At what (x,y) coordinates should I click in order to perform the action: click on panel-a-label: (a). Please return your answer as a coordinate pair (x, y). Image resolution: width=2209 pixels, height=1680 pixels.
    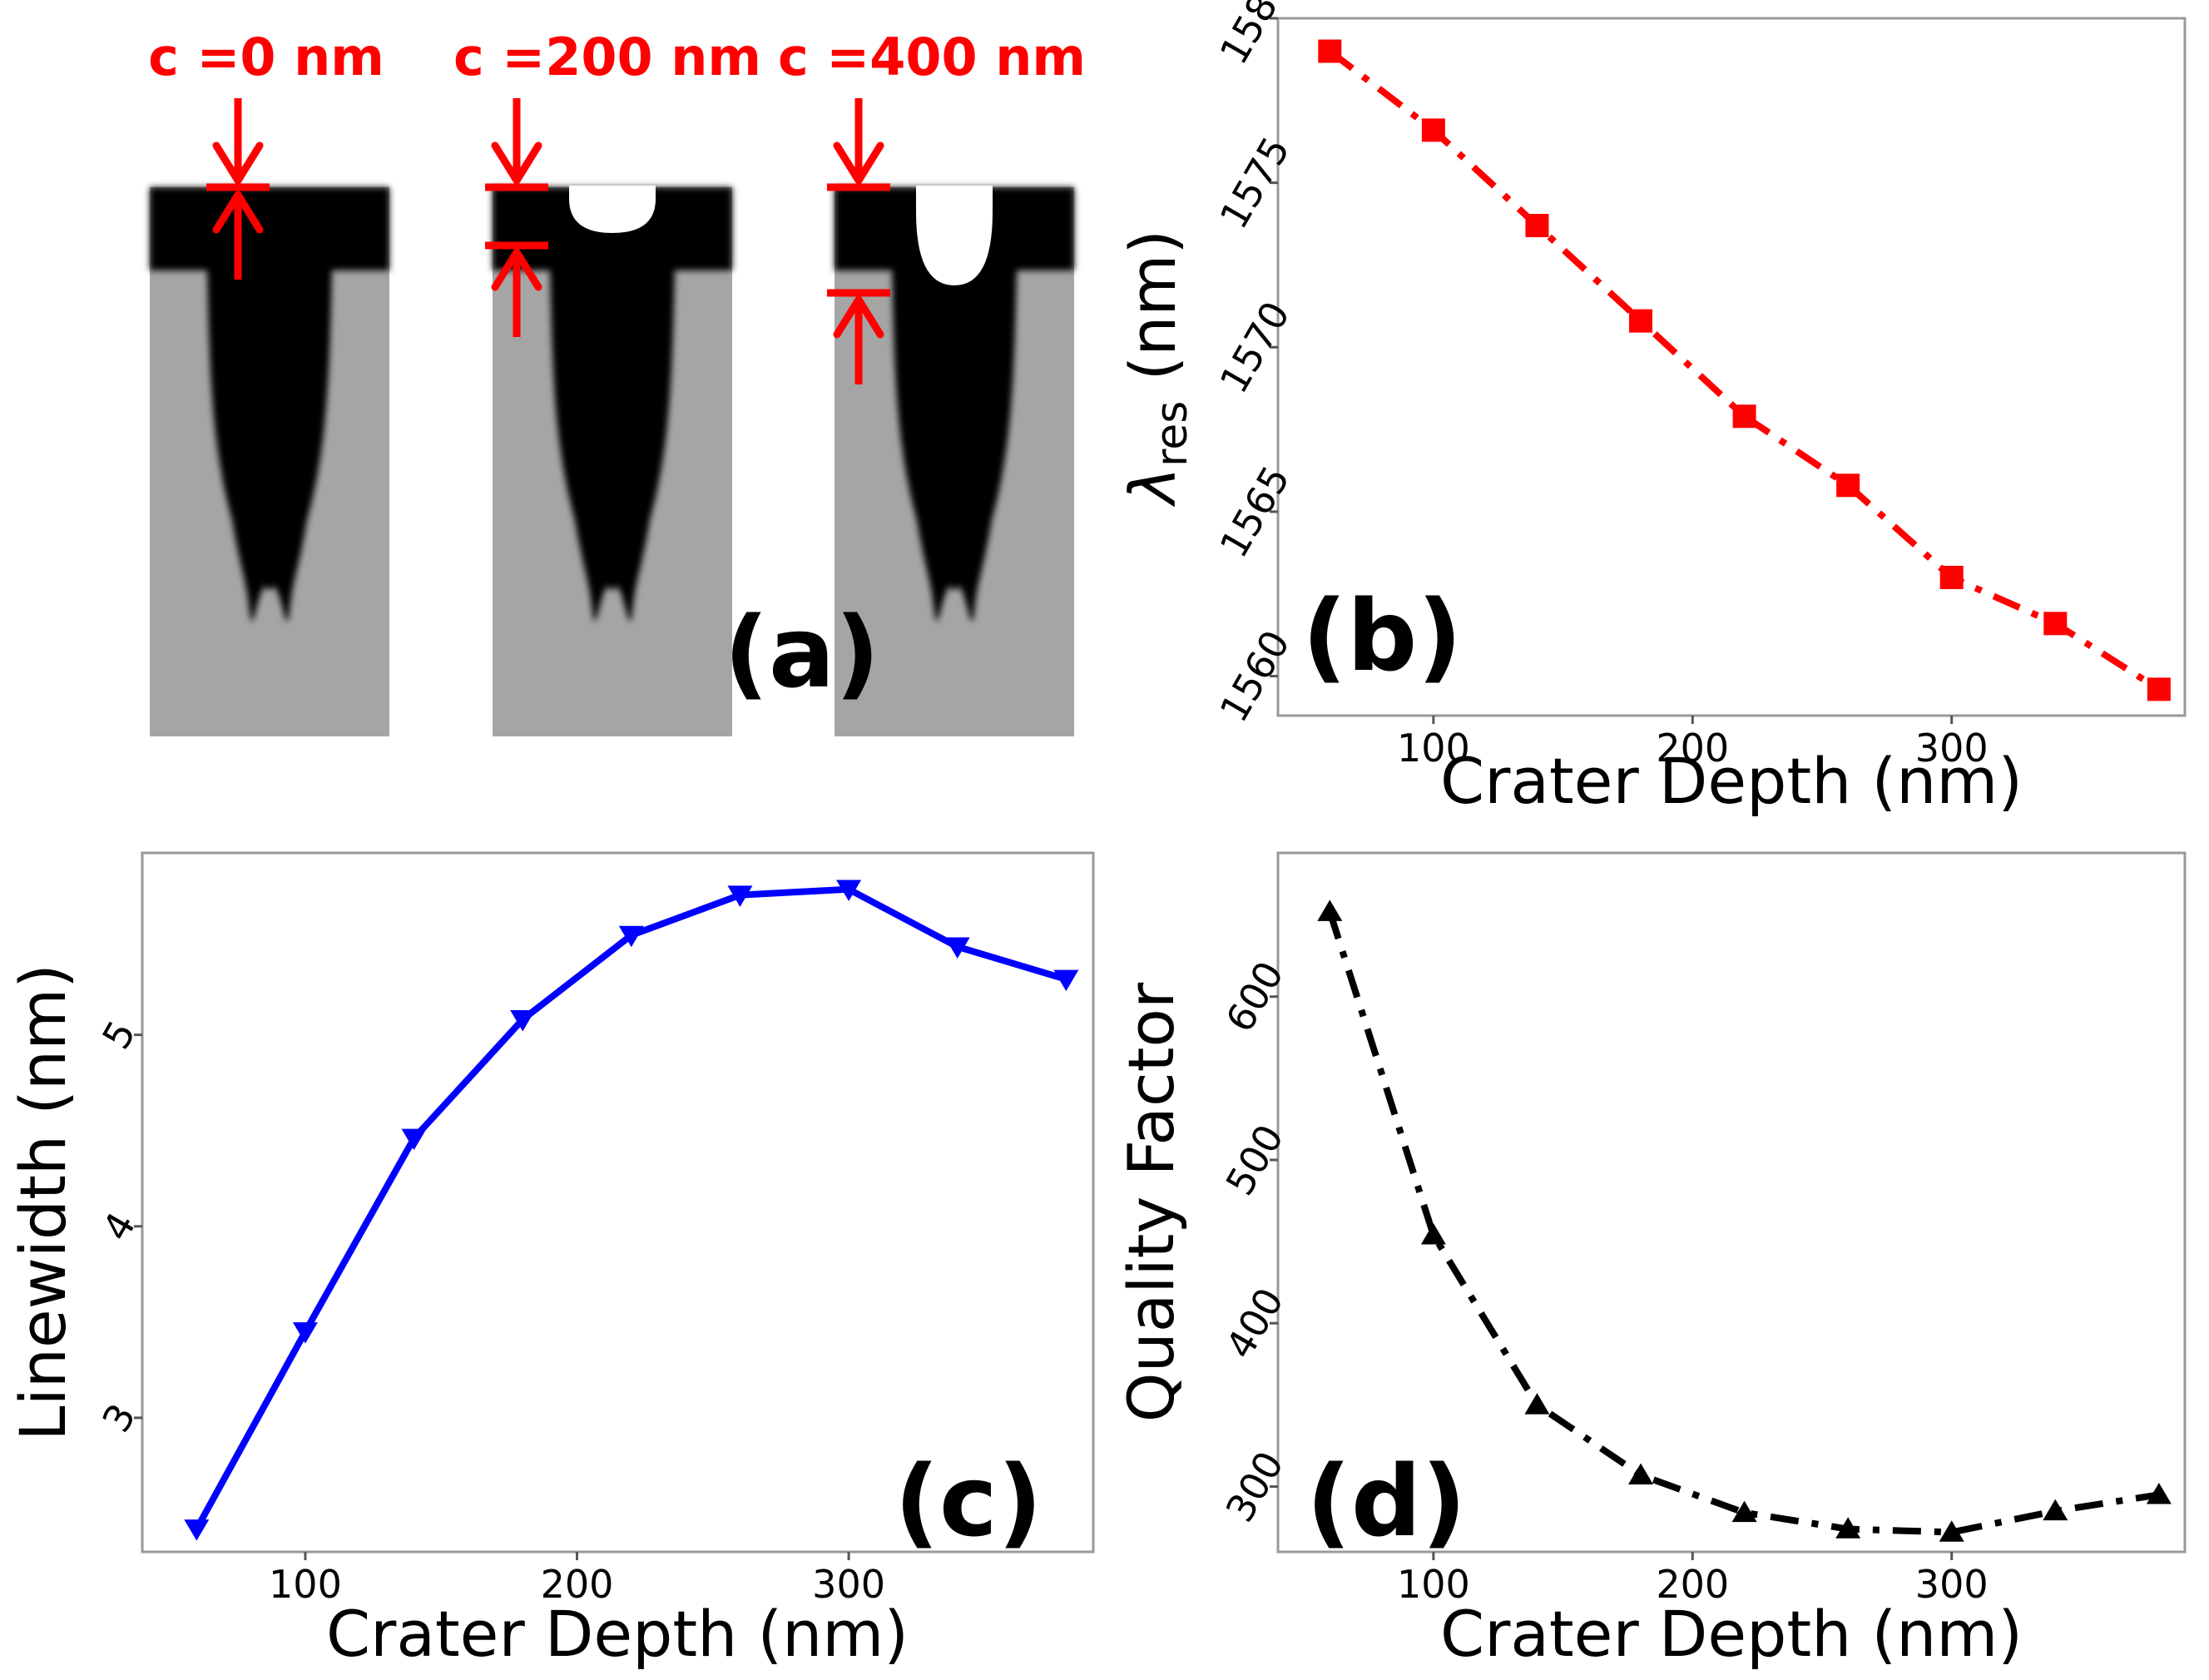
    Looking at the image, I should click on (802, 652).